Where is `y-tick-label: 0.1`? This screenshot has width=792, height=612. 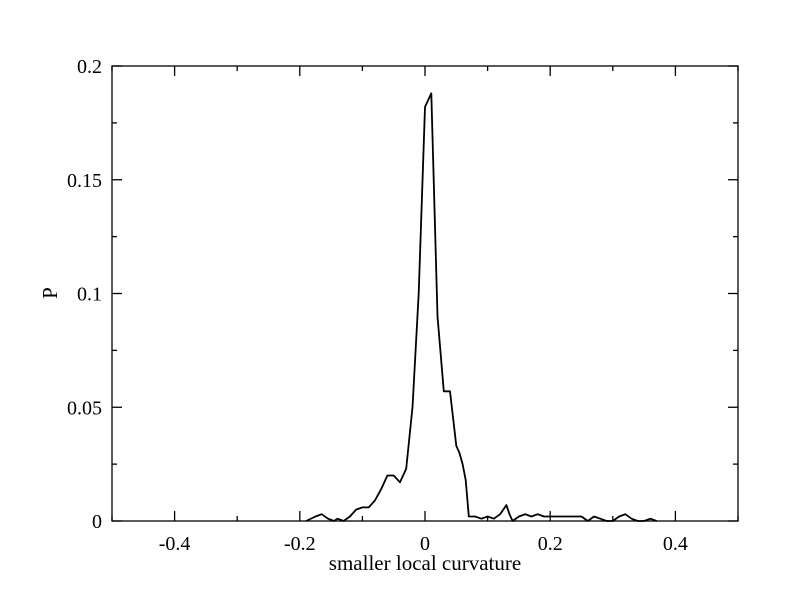 y-tick-label: 0.1 is located at coordinates (89, 295).